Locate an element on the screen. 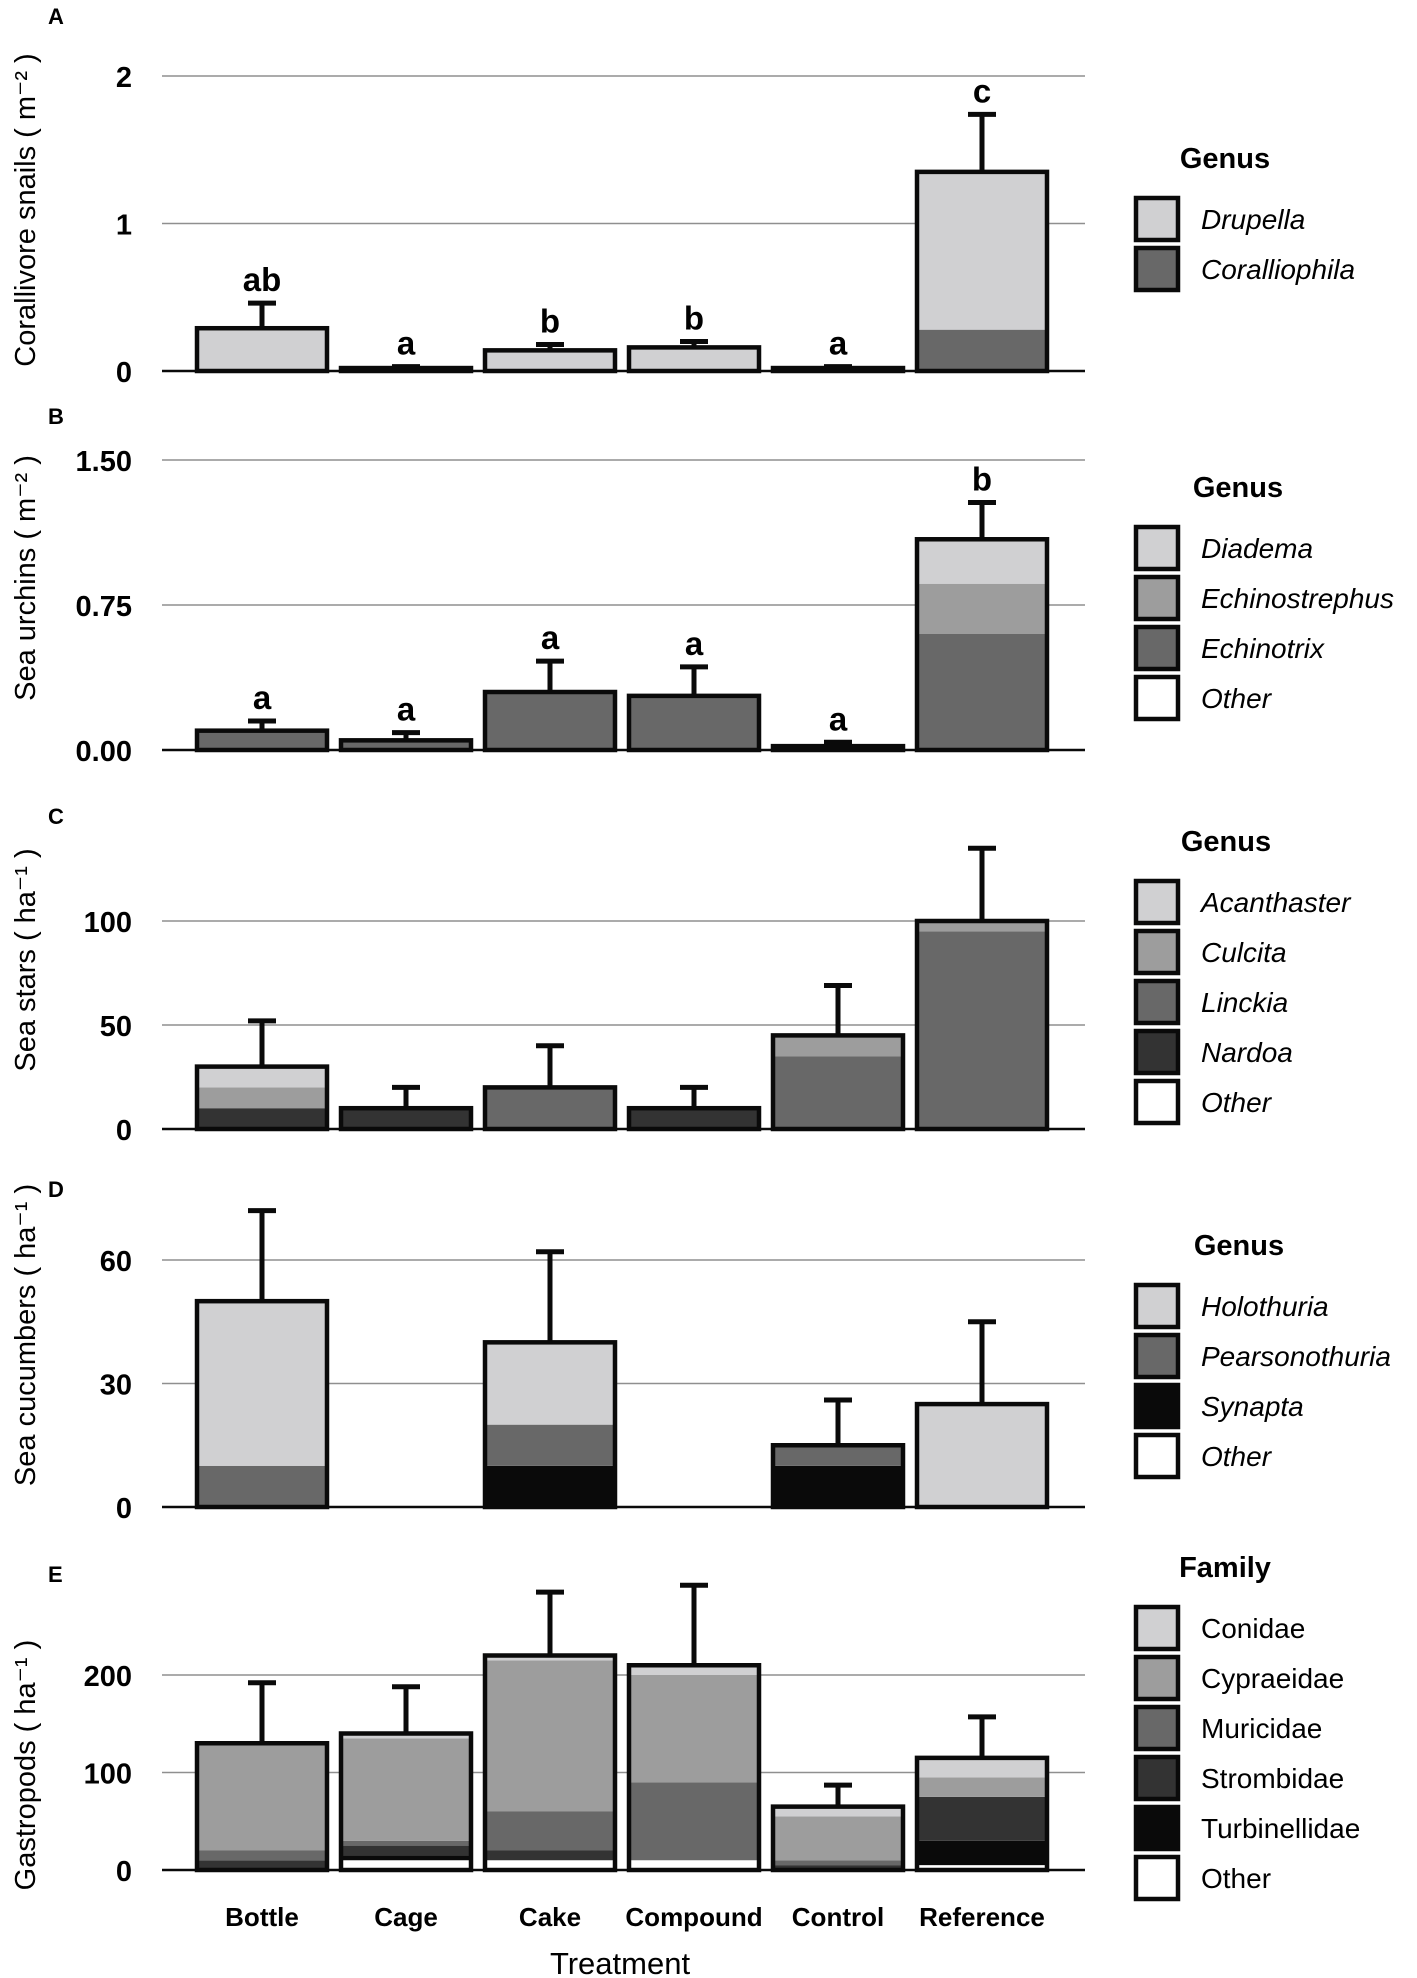 The image size is (1417, 1978). panel-b-label: B is located at coordinates (56, 416).